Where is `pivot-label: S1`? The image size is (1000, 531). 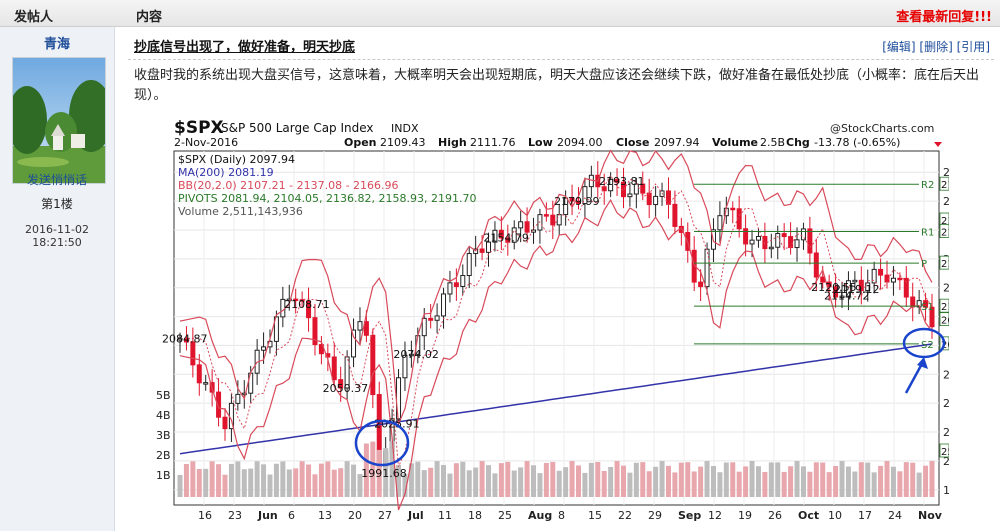
pivot-label: S1 is located at coordinates (927, 307).